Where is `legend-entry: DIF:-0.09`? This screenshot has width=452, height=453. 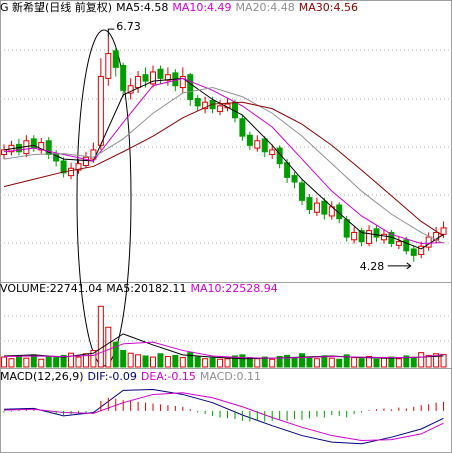 legend-entry: DIF:-0.09 is located at coordinates (112, 376).